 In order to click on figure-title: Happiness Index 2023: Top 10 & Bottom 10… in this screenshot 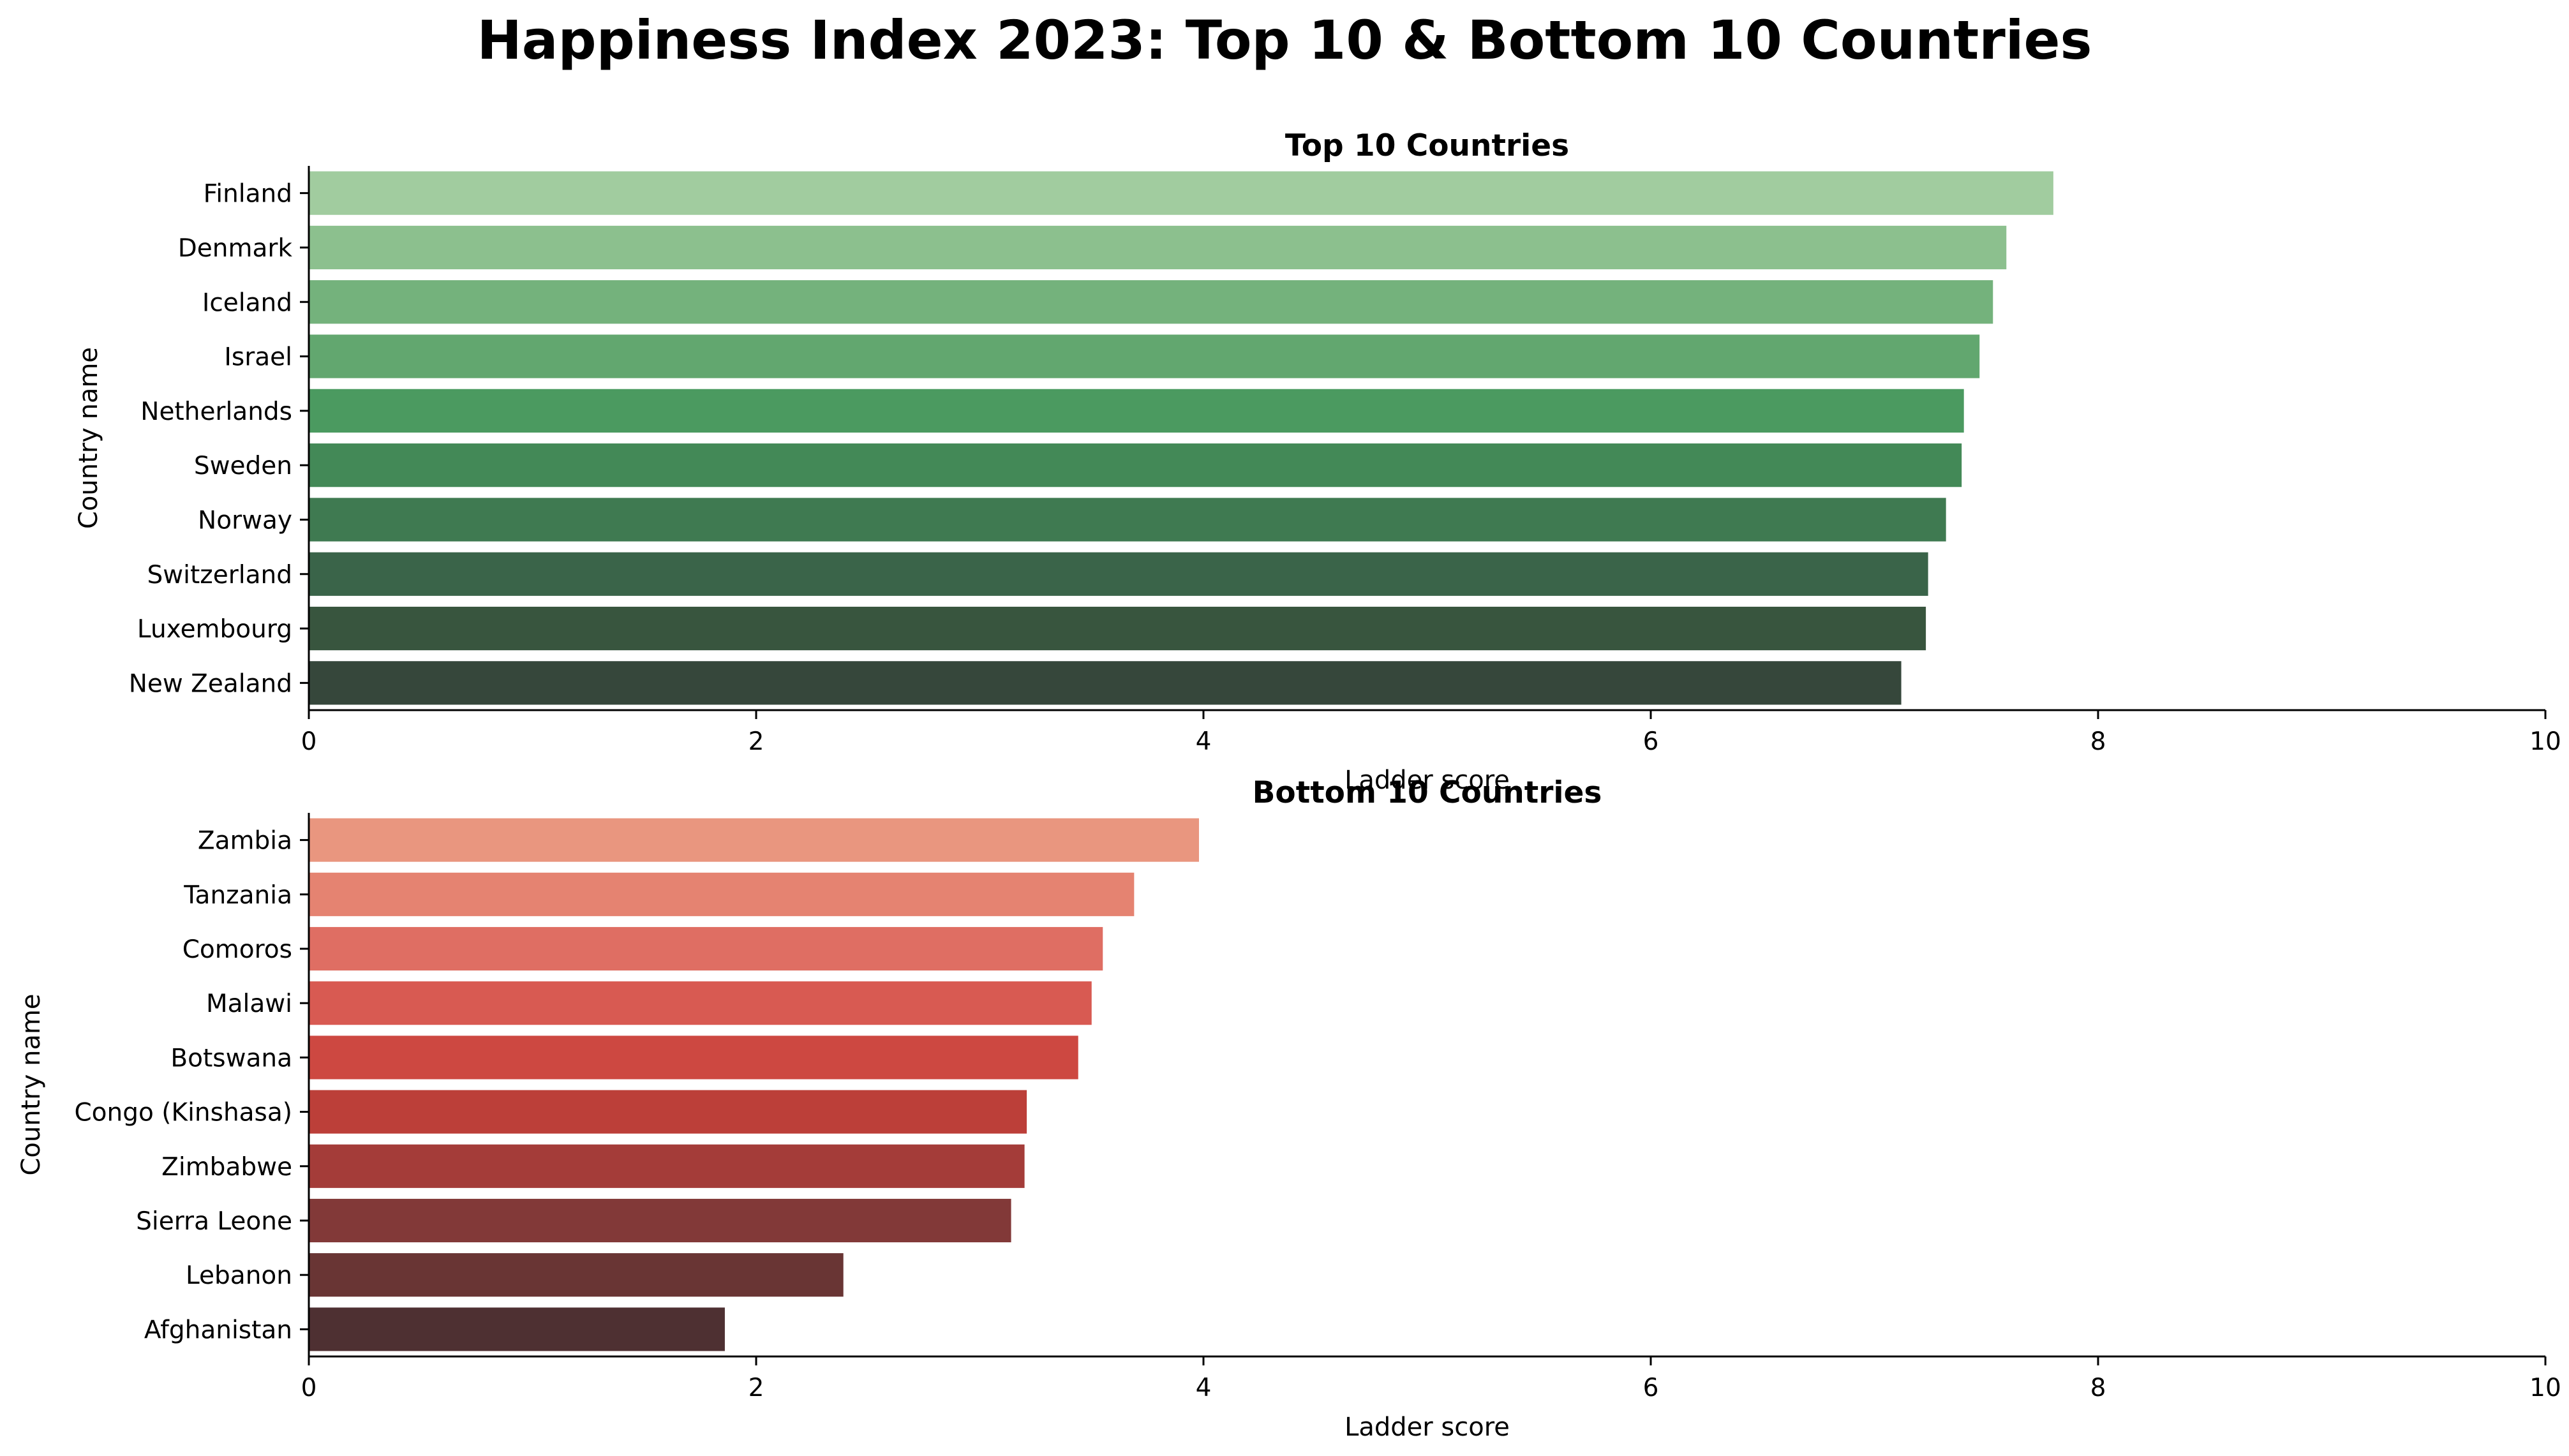, I will do `click(1284, 40)`.